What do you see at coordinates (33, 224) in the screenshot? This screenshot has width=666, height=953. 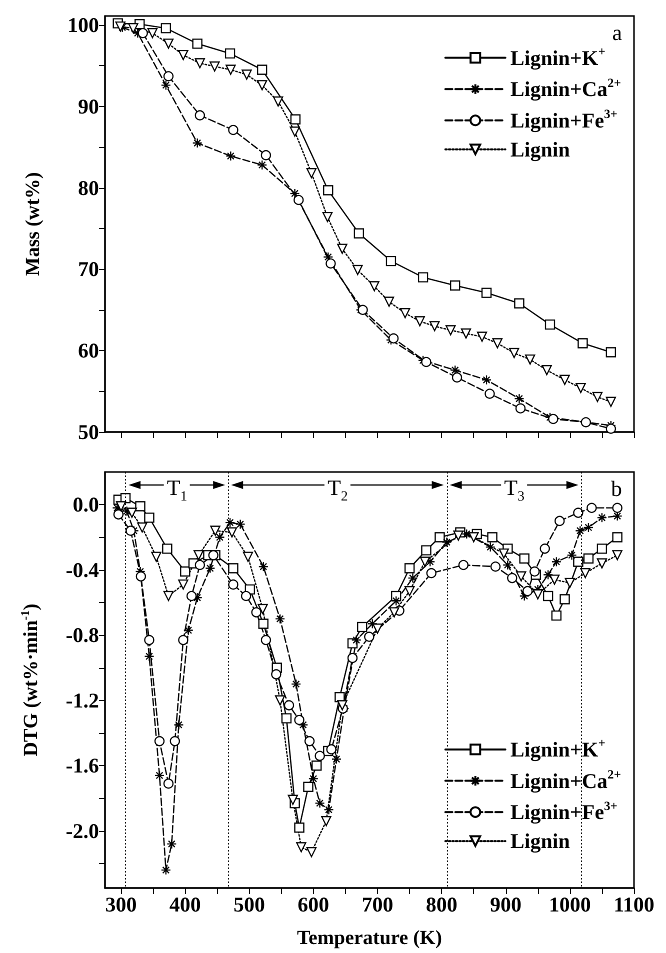 I see `y-axis-title: Mass (wt%)` at bounding box center [33, 224].